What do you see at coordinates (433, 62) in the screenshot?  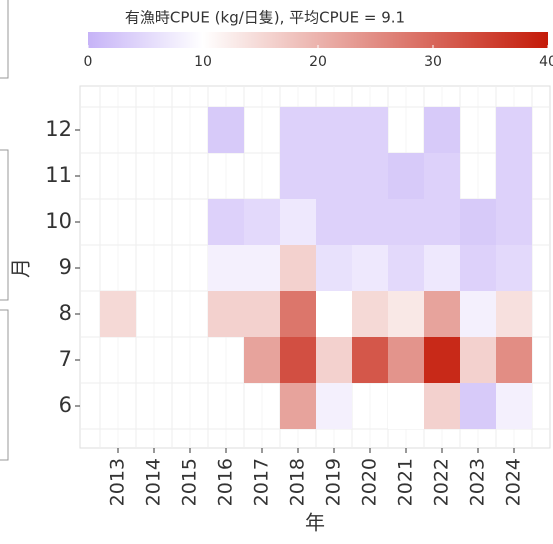 I see `colorbar-tick-label: 30` at bounding box center [433, 62].